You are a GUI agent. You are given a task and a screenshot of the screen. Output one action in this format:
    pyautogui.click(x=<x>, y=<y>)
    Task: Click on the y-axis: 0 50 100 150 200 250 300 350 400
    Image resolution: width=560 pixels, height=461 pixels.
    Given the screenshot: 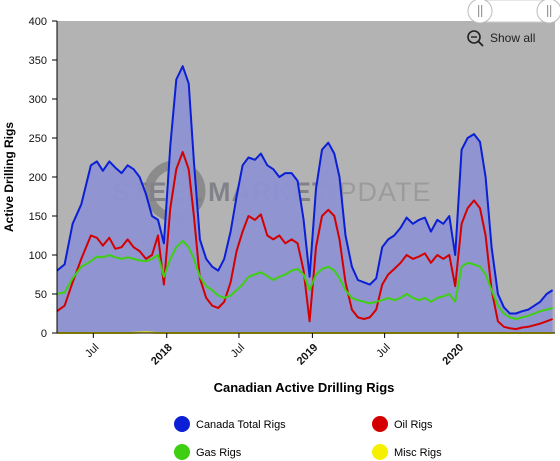 What is the action you would take?
    pyautogui.click(x=43, y=178)
    